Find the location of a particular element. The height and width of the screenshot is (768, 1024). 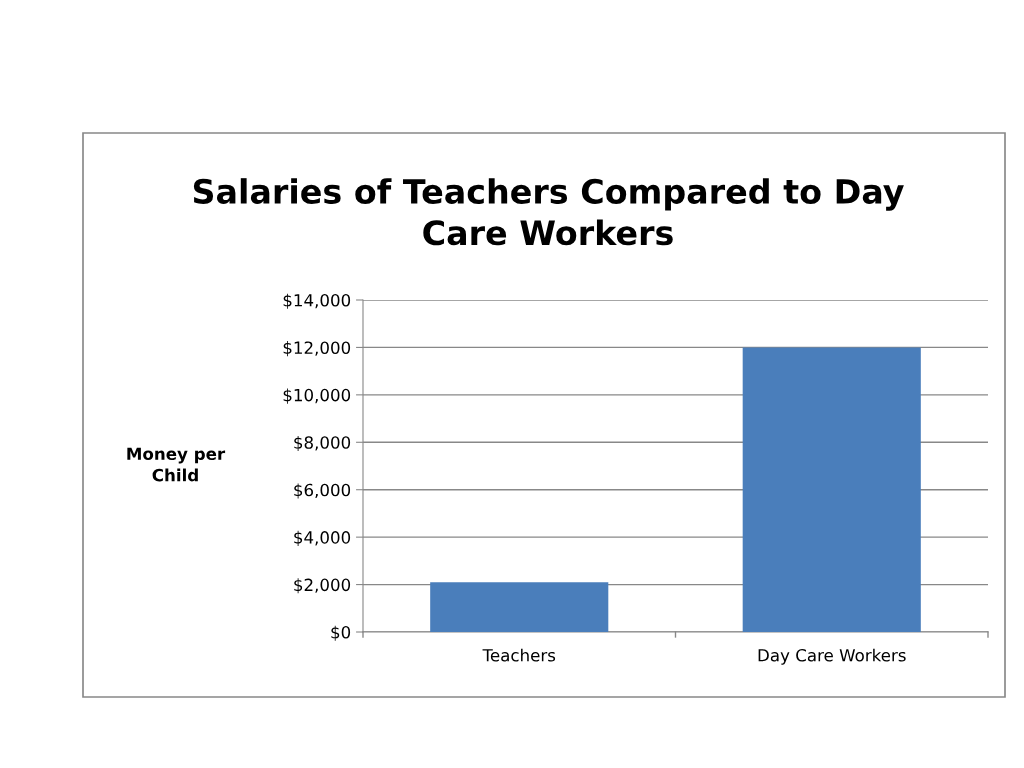

y-tick-label: $4,000 is located at coordinates (322, 538).